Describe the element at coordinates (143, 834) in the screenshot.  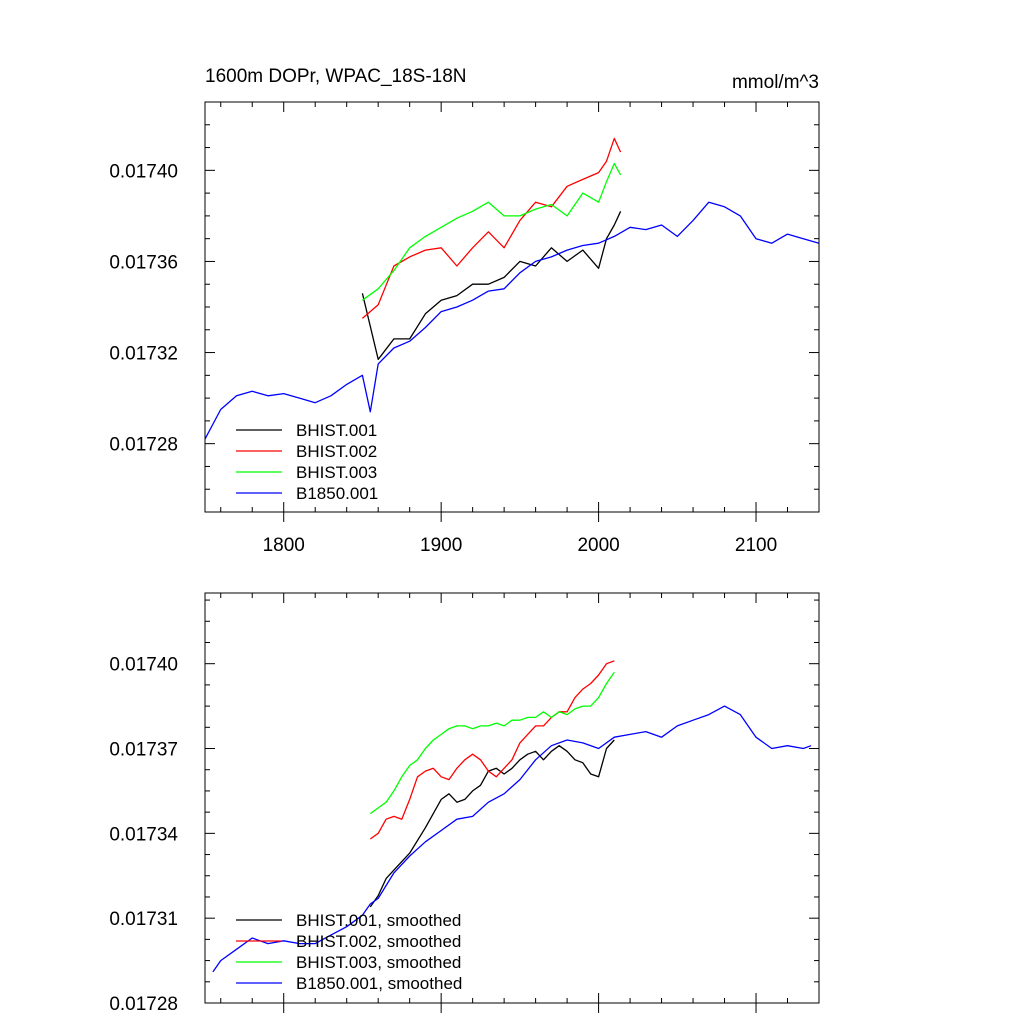
I see `y-tick-label: 0.01734` at that location.